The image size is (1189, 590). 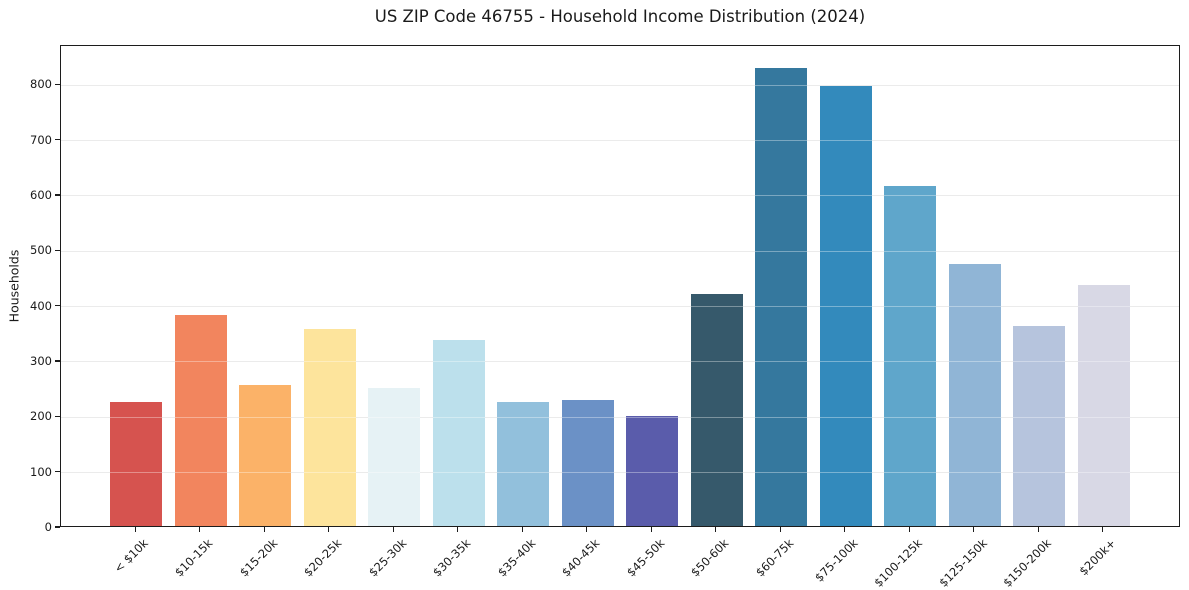 What do you see at coordinates (387, 558) in the screenshot?
I see `x-tick-label: $25-30k` at bounding box center [387, 558].